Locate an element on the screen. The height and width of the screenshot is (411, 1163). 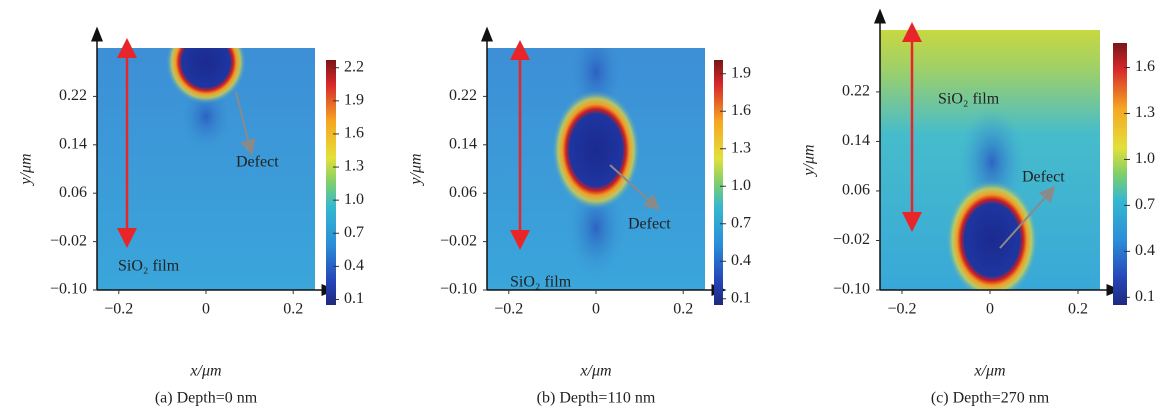
colorbar-tick-label: 2.2 is located at coordinates (354, 66).